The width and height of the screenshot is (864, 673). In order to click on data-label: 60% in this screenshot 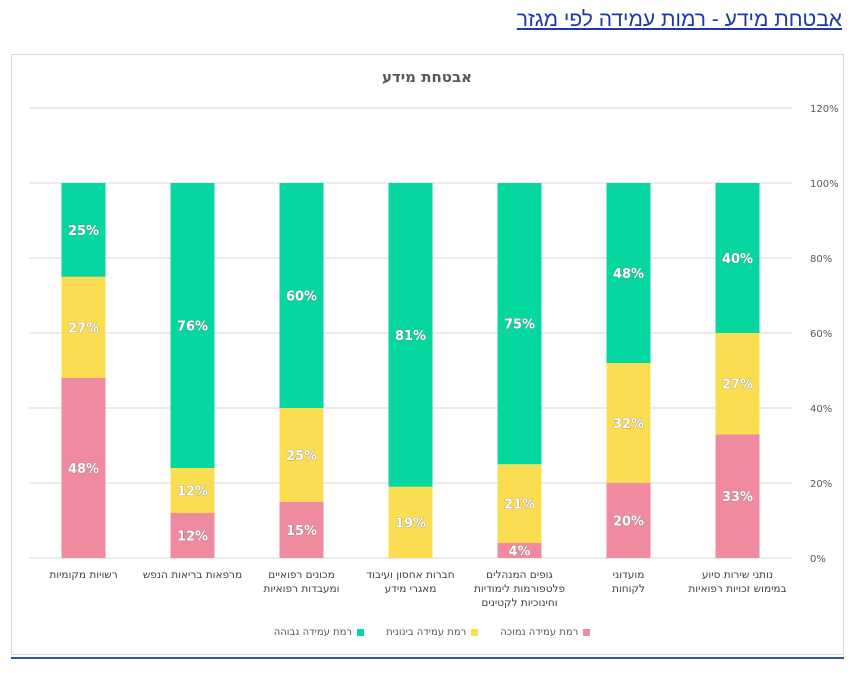, I will do `click(301, 297)`.